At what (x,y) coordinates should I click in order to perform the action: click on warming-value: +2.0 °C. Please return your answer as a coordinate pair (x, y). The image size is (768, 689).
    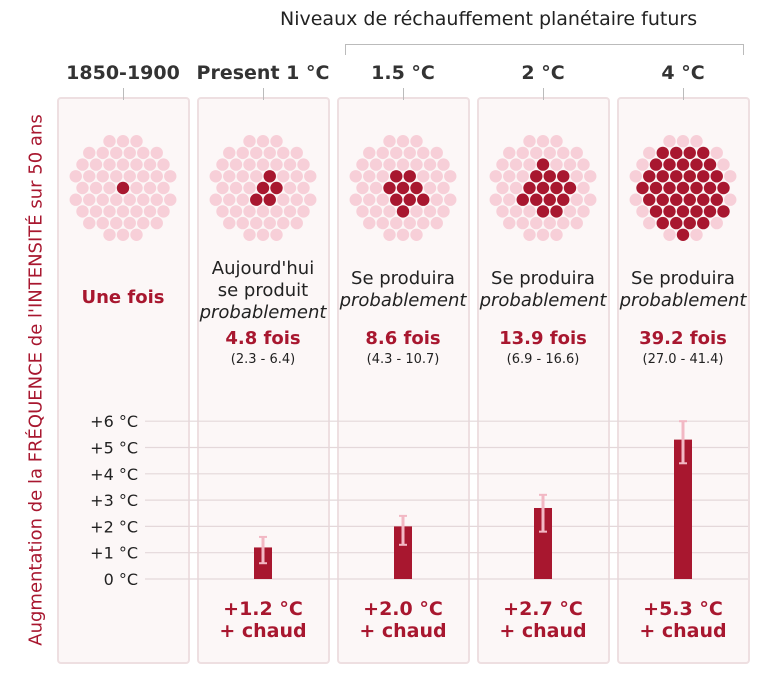
    Looking at the image, I should click on (403, 609).